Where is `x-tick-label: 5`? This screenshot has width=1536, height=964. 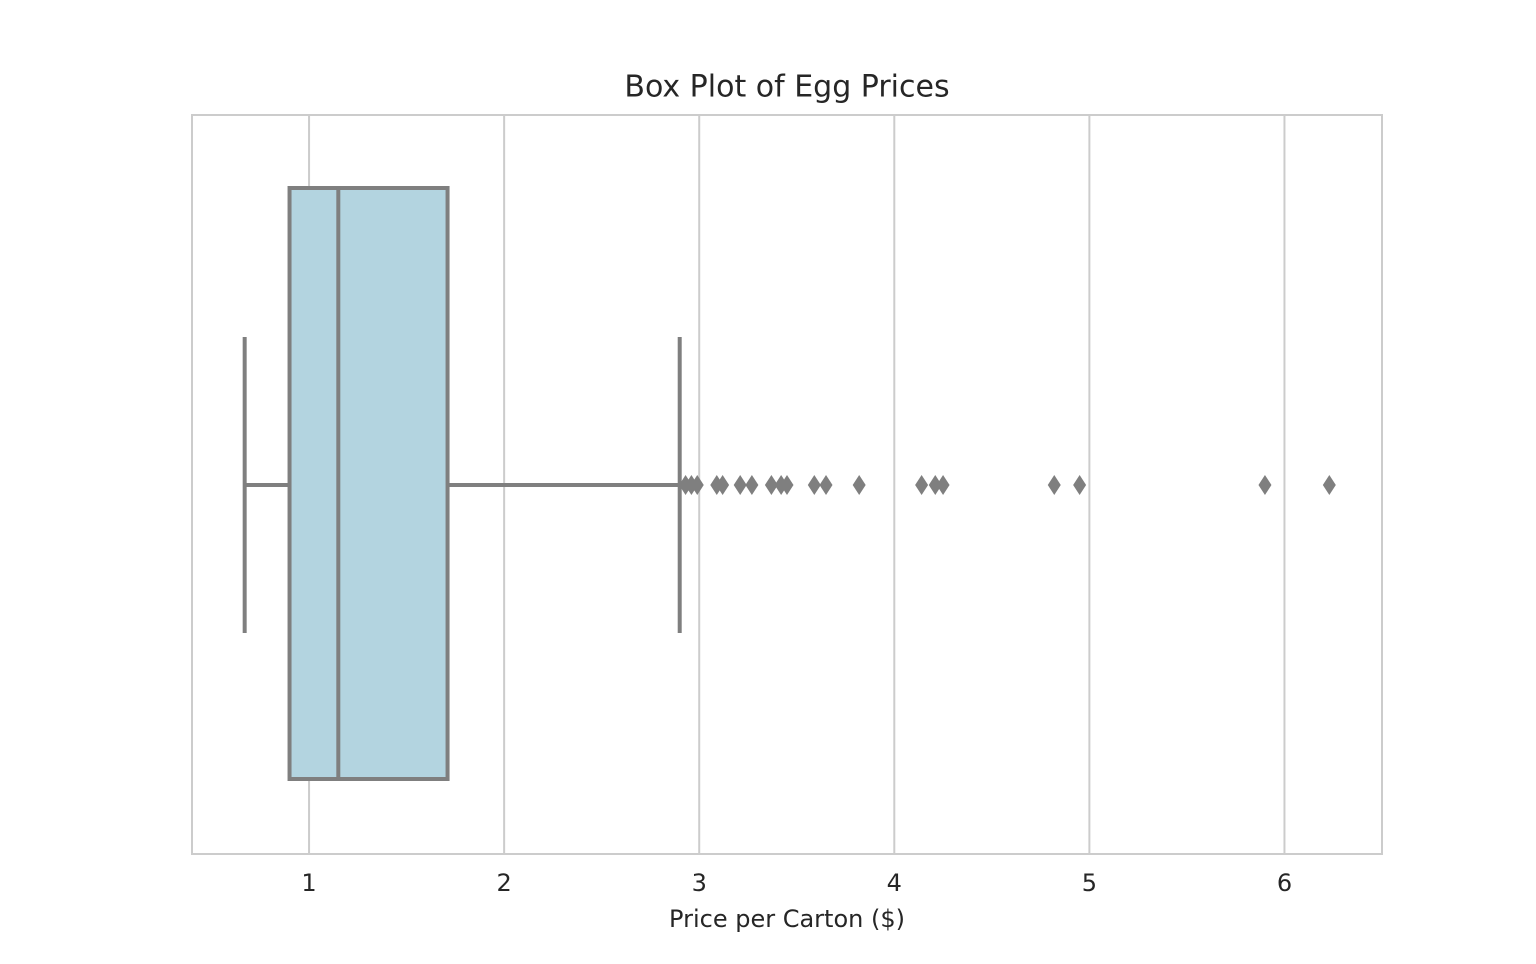 x-tick-label: 5 is located at coordinates (1089, 883).